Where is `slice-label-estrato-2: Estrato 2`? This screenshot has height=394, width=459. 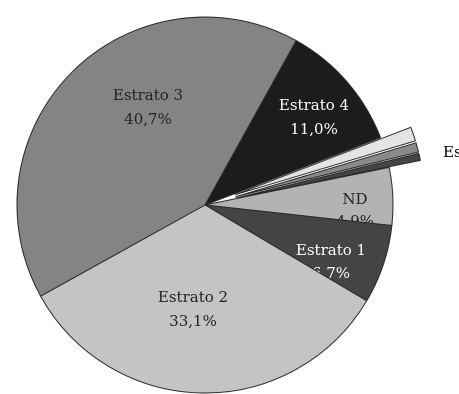 slice-label-estrato-2: Estrato 2 is located at coordinates (193, 297).